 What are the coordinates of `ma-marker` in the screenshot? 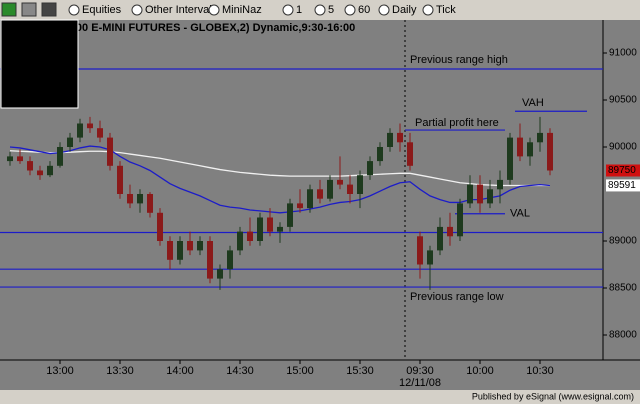 It's located at (623, 185).